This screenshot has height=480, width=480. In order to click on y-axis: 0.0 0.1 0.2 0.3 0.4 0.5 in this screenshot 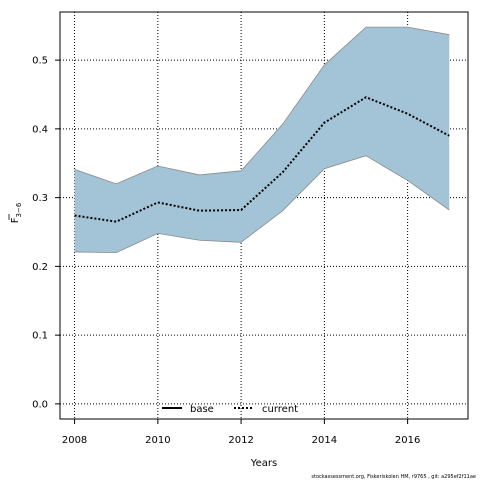, I will do `click(46, 233)`.